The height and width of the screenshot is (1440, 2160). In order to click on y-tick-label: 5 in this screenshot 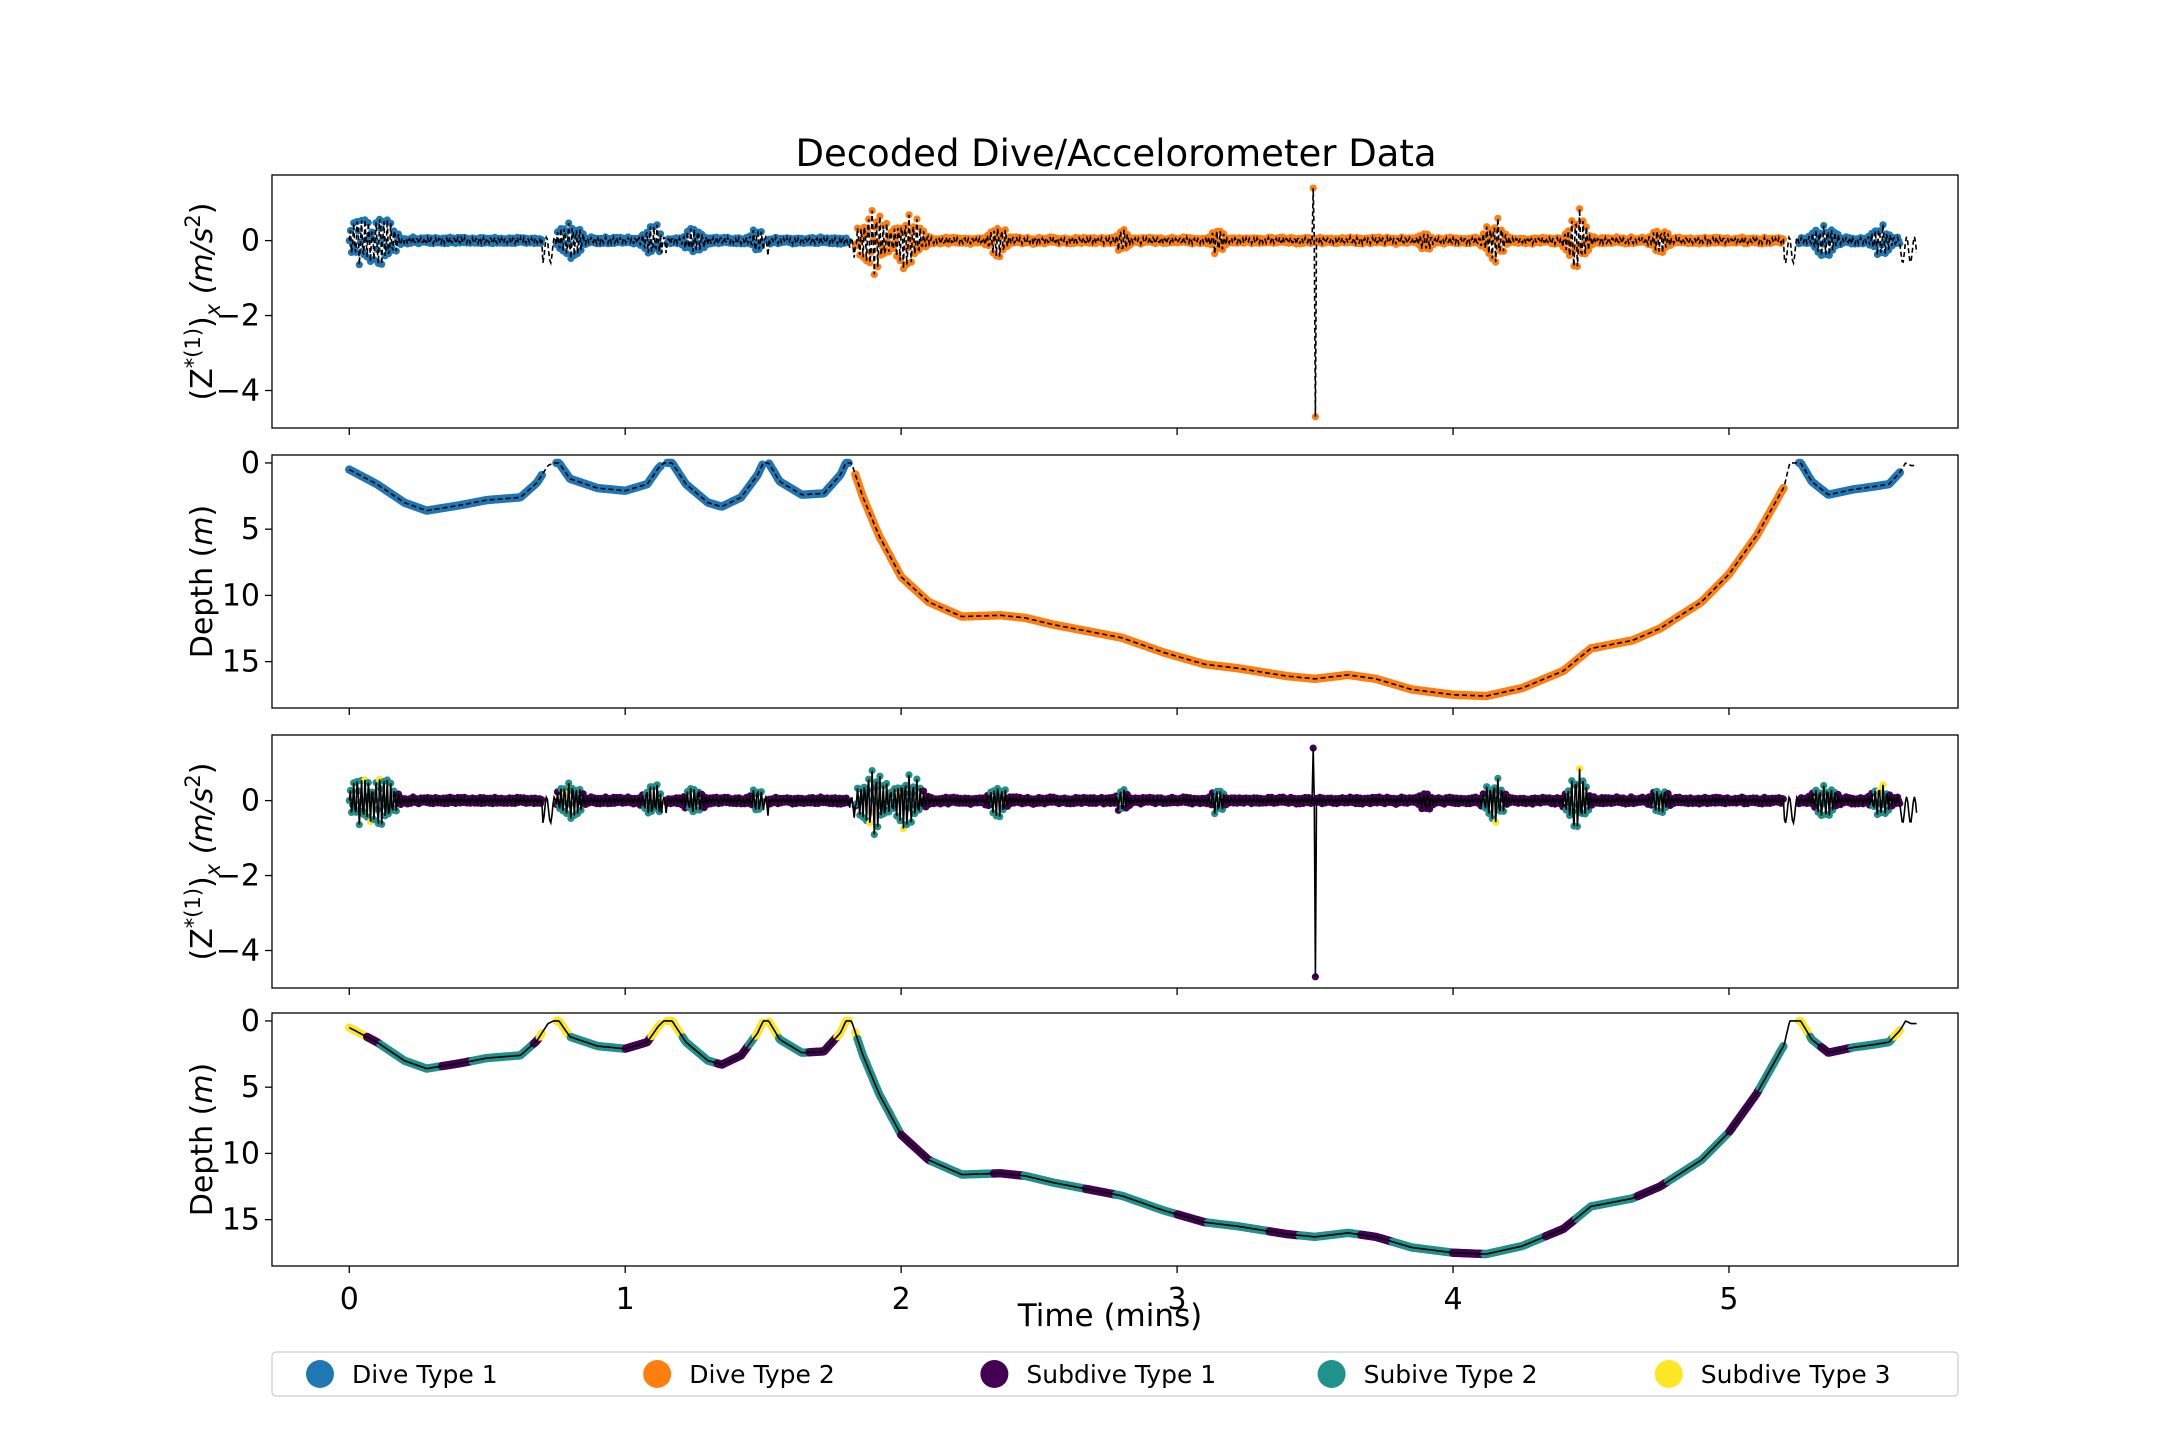, I will do `click(250, 529)`.